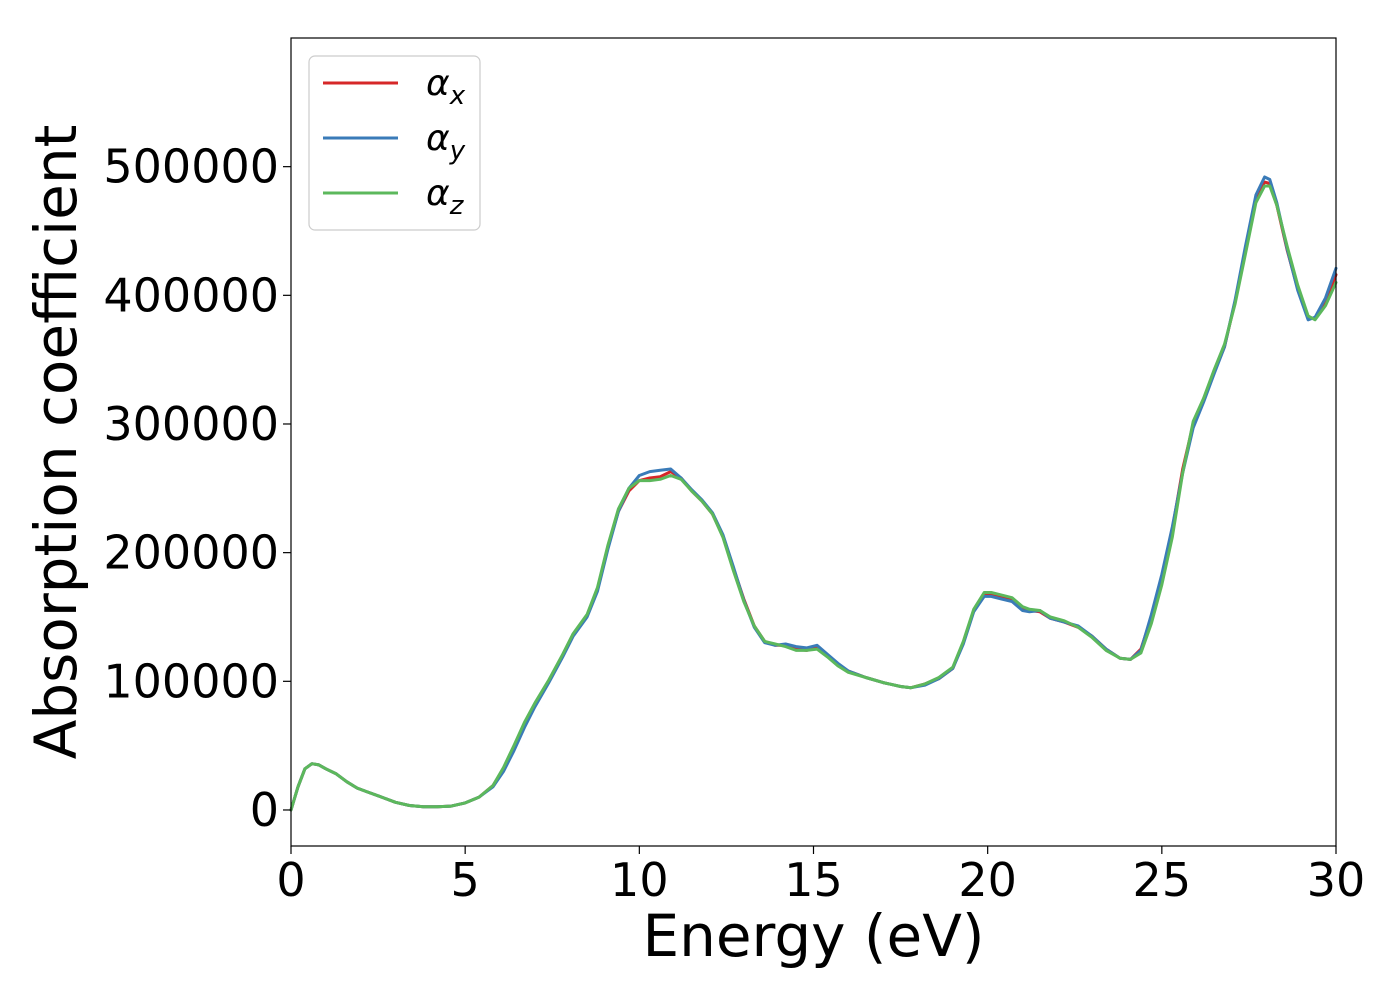 The image size is (1400, 1000). What do you see at coordinates (987, 880) in the screenshot?
I see `x-tick-label: 20` at bounding box center [987, 880].